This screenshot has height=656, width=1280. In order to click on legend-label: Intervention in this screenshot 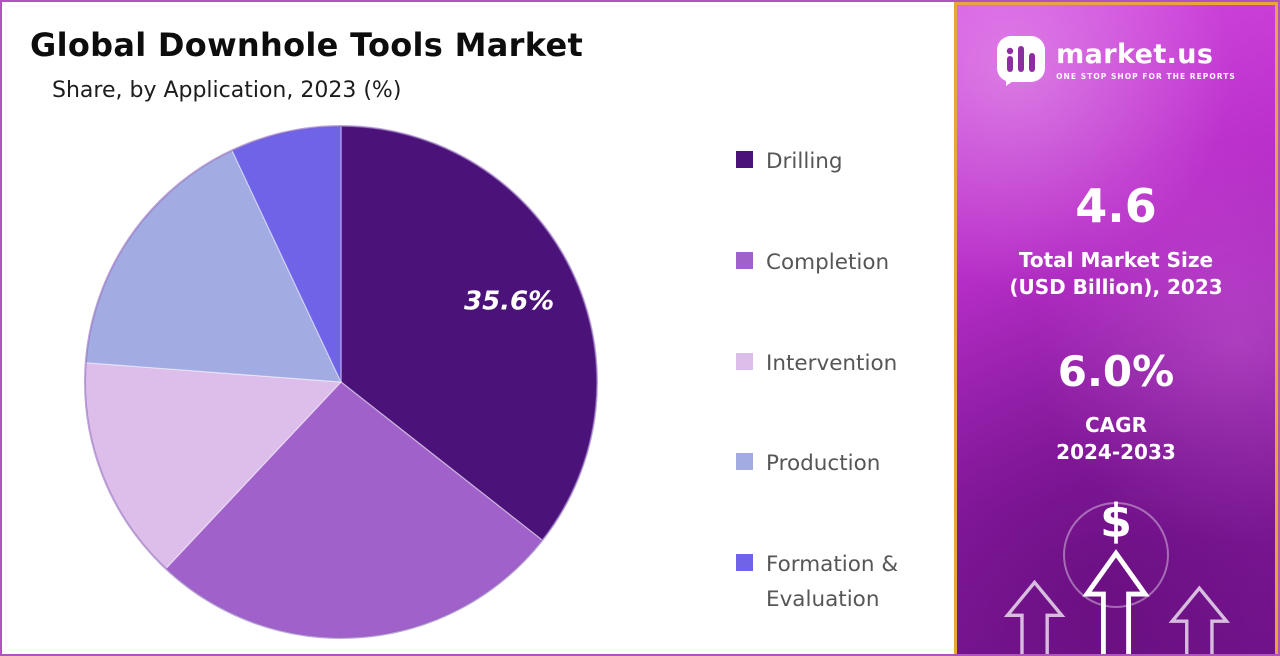, I will do `click(832, 363)`.